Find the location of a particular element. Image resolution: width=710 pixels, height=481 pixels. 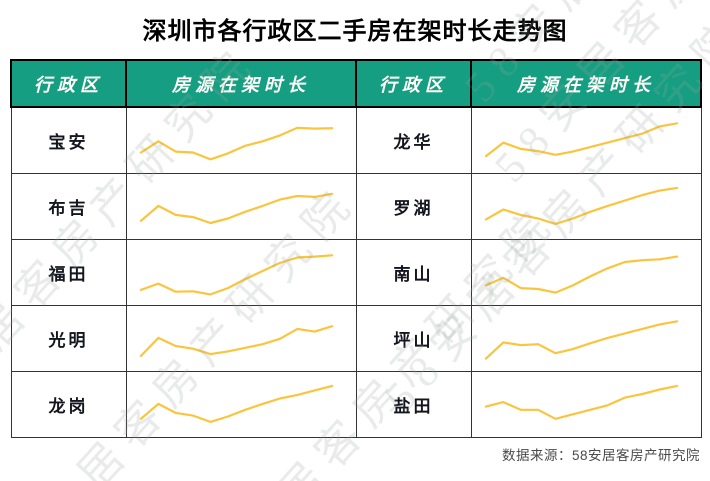

table-row: 光明 坪山 is located at coordinates (356, 338).